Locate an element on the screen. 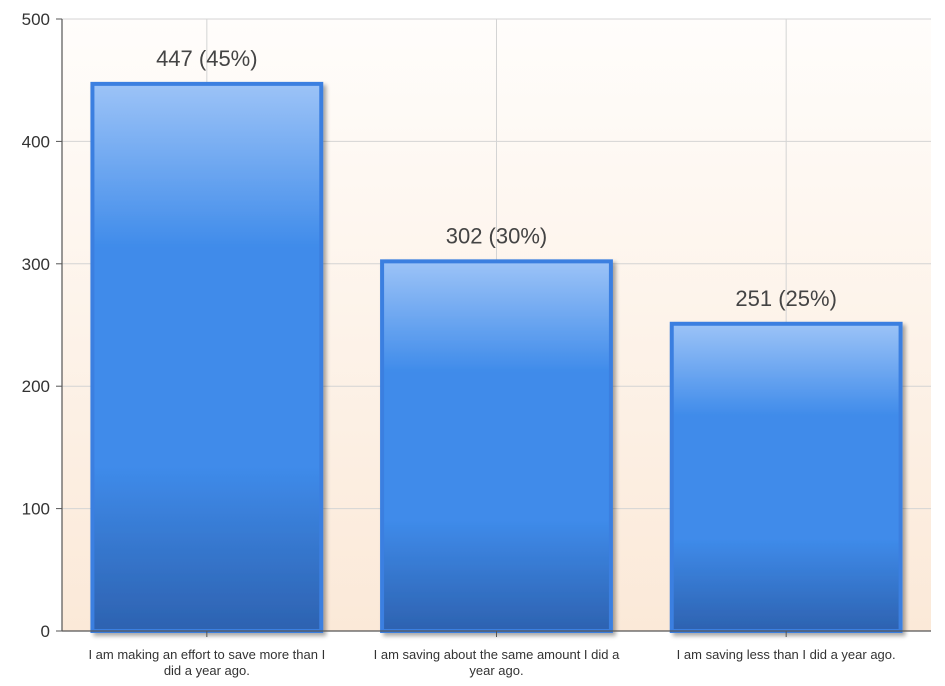 The height and width of the screenshot is (686, 945). data-label: 447 (45%) is located at coordinates (207, 58).